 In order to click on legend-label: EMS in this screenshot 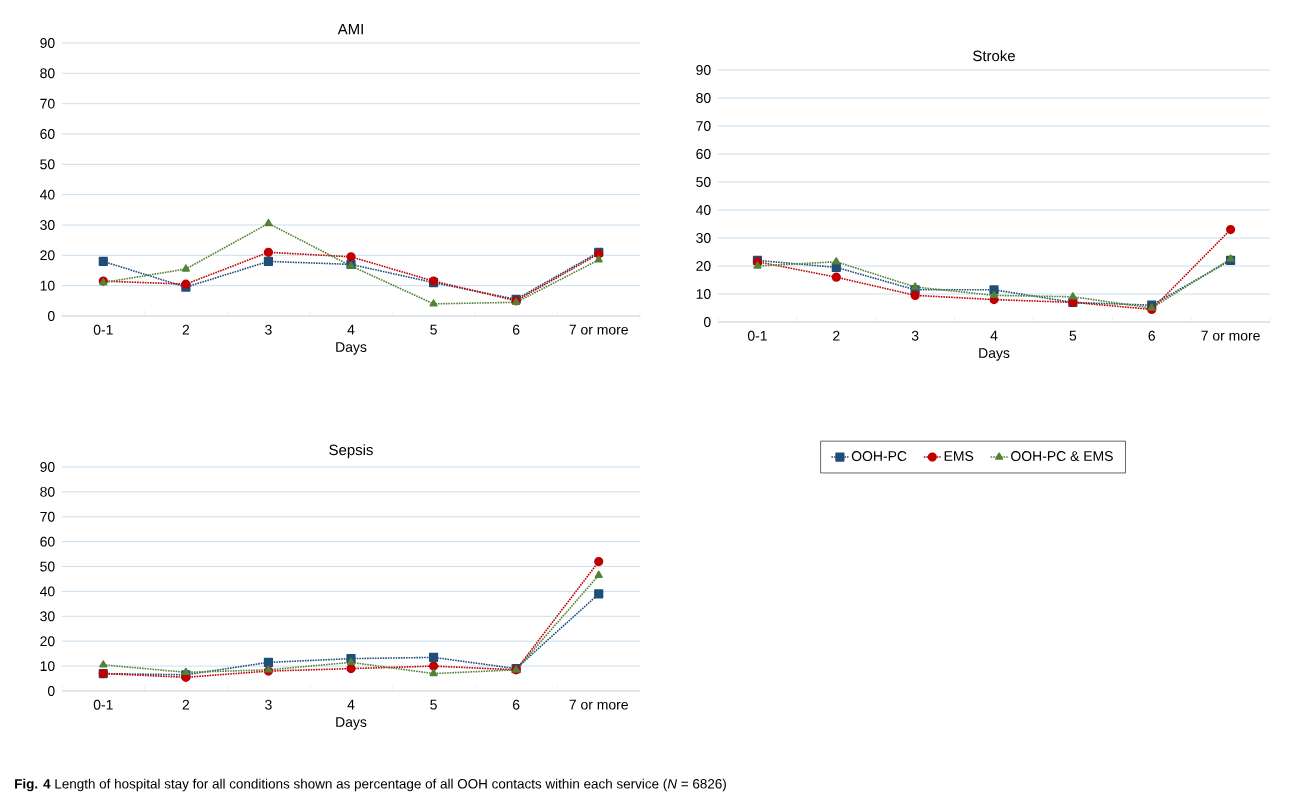, I will do `click(959, 456)`.